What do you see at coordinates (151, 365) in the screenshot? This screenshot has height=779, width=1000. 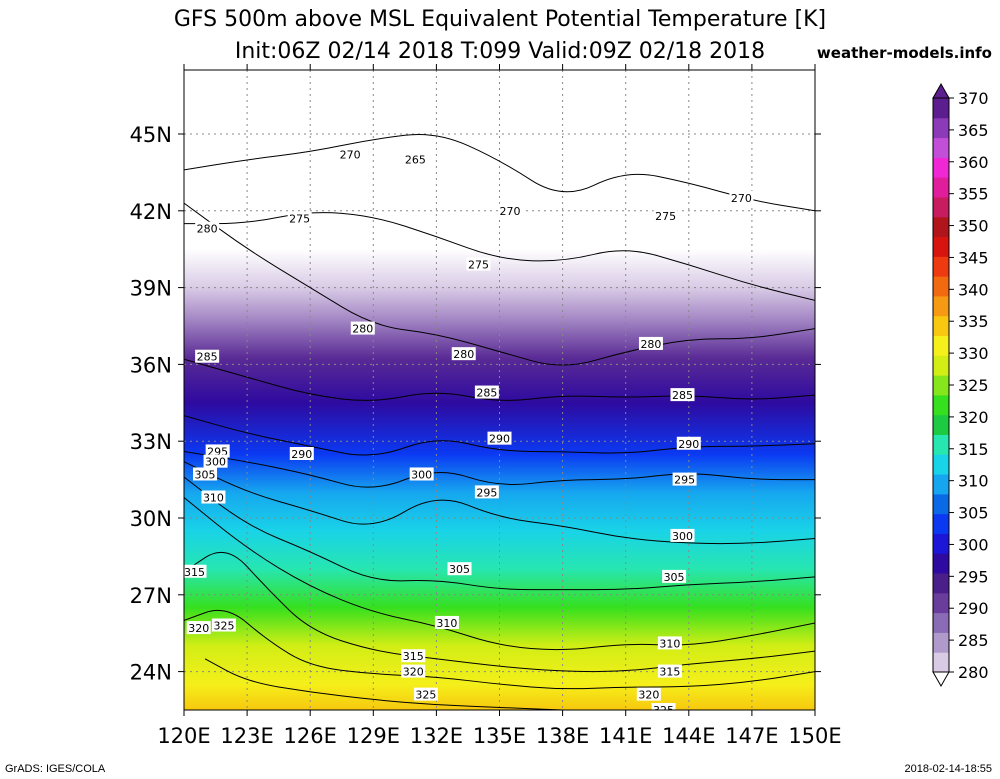 I see `y-tick-label: 36N` at bounding box center [151, 365].